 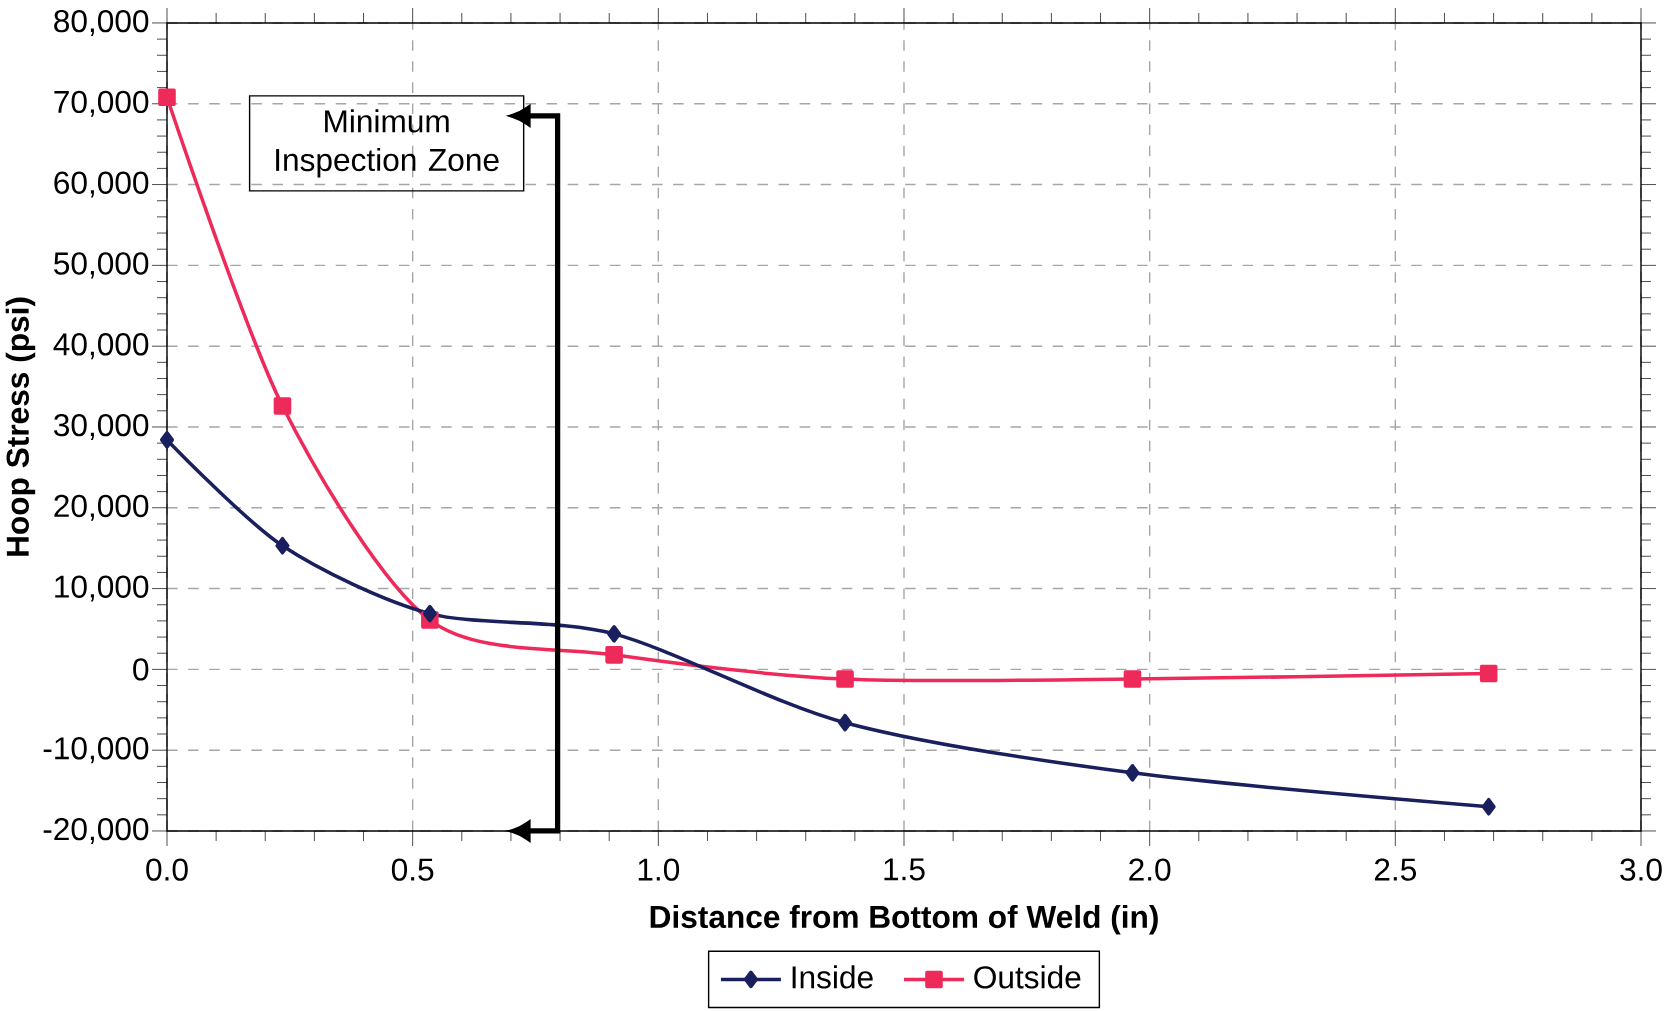 I want to click on x-tick-label: 3.0, so click(x=1641, y=869).